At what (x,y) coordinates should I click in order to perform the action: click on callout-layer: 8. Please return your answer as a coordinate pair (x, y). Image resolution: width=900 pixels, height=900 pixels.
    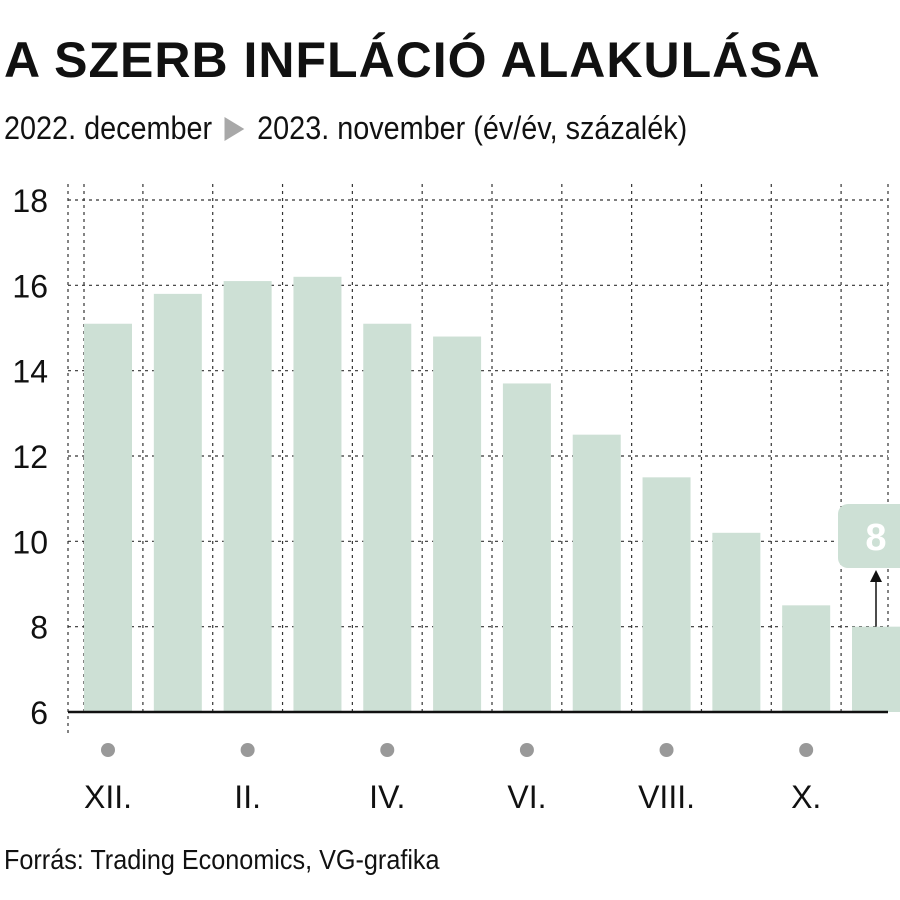
    Looking at the image, I should click on (869, 565).